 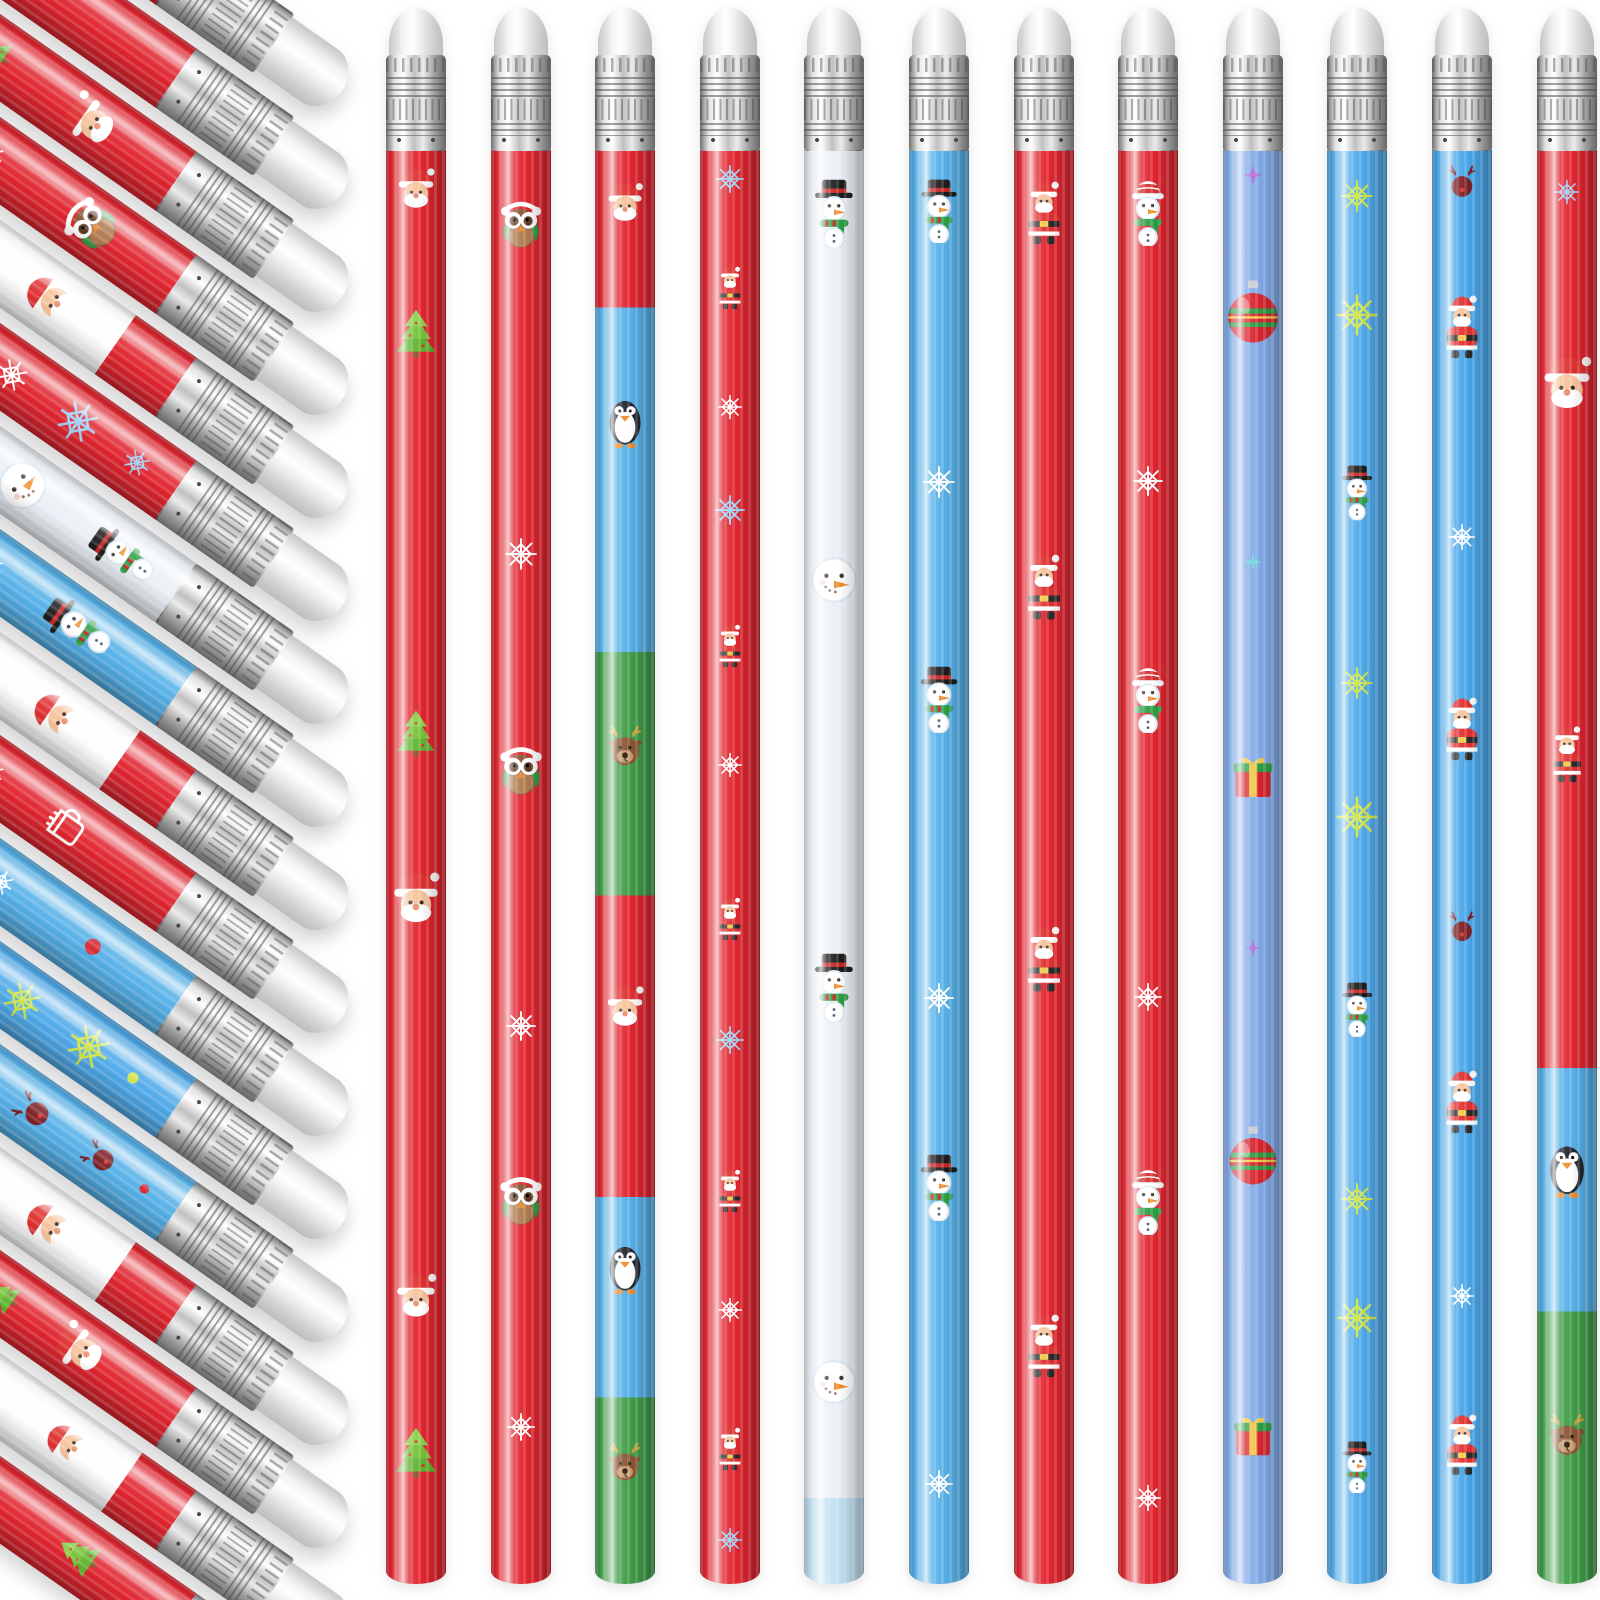 I want to click on ornament-icon, so click(x=1253, y=313).